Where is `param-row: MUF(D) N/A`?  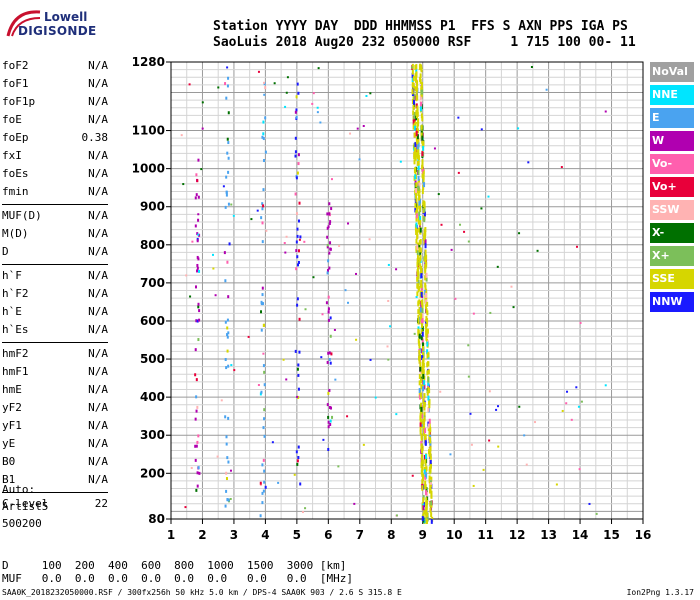 param-row: MUF(D) N/A is located at coordinates (57, 217).